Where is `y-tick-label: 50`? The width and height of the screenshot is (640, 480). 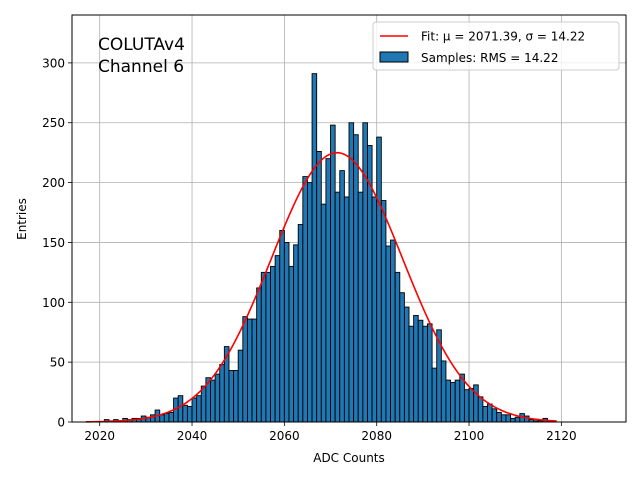
y-tick-label: 50 is located at coordinates (57, 363).